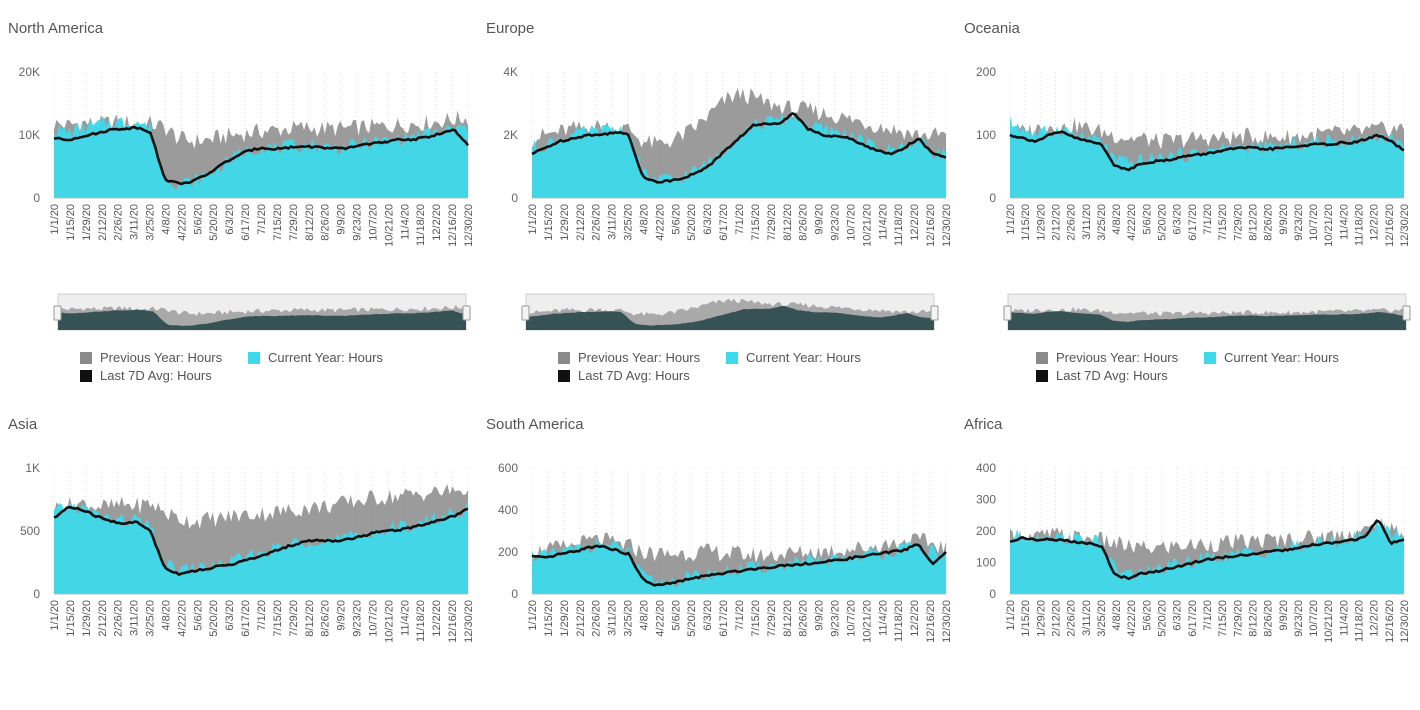 The image size is (1420, 710). Describe the element at coordinates (986, 563) in the screenshot. I see `y-tick-label: 100` at that location.